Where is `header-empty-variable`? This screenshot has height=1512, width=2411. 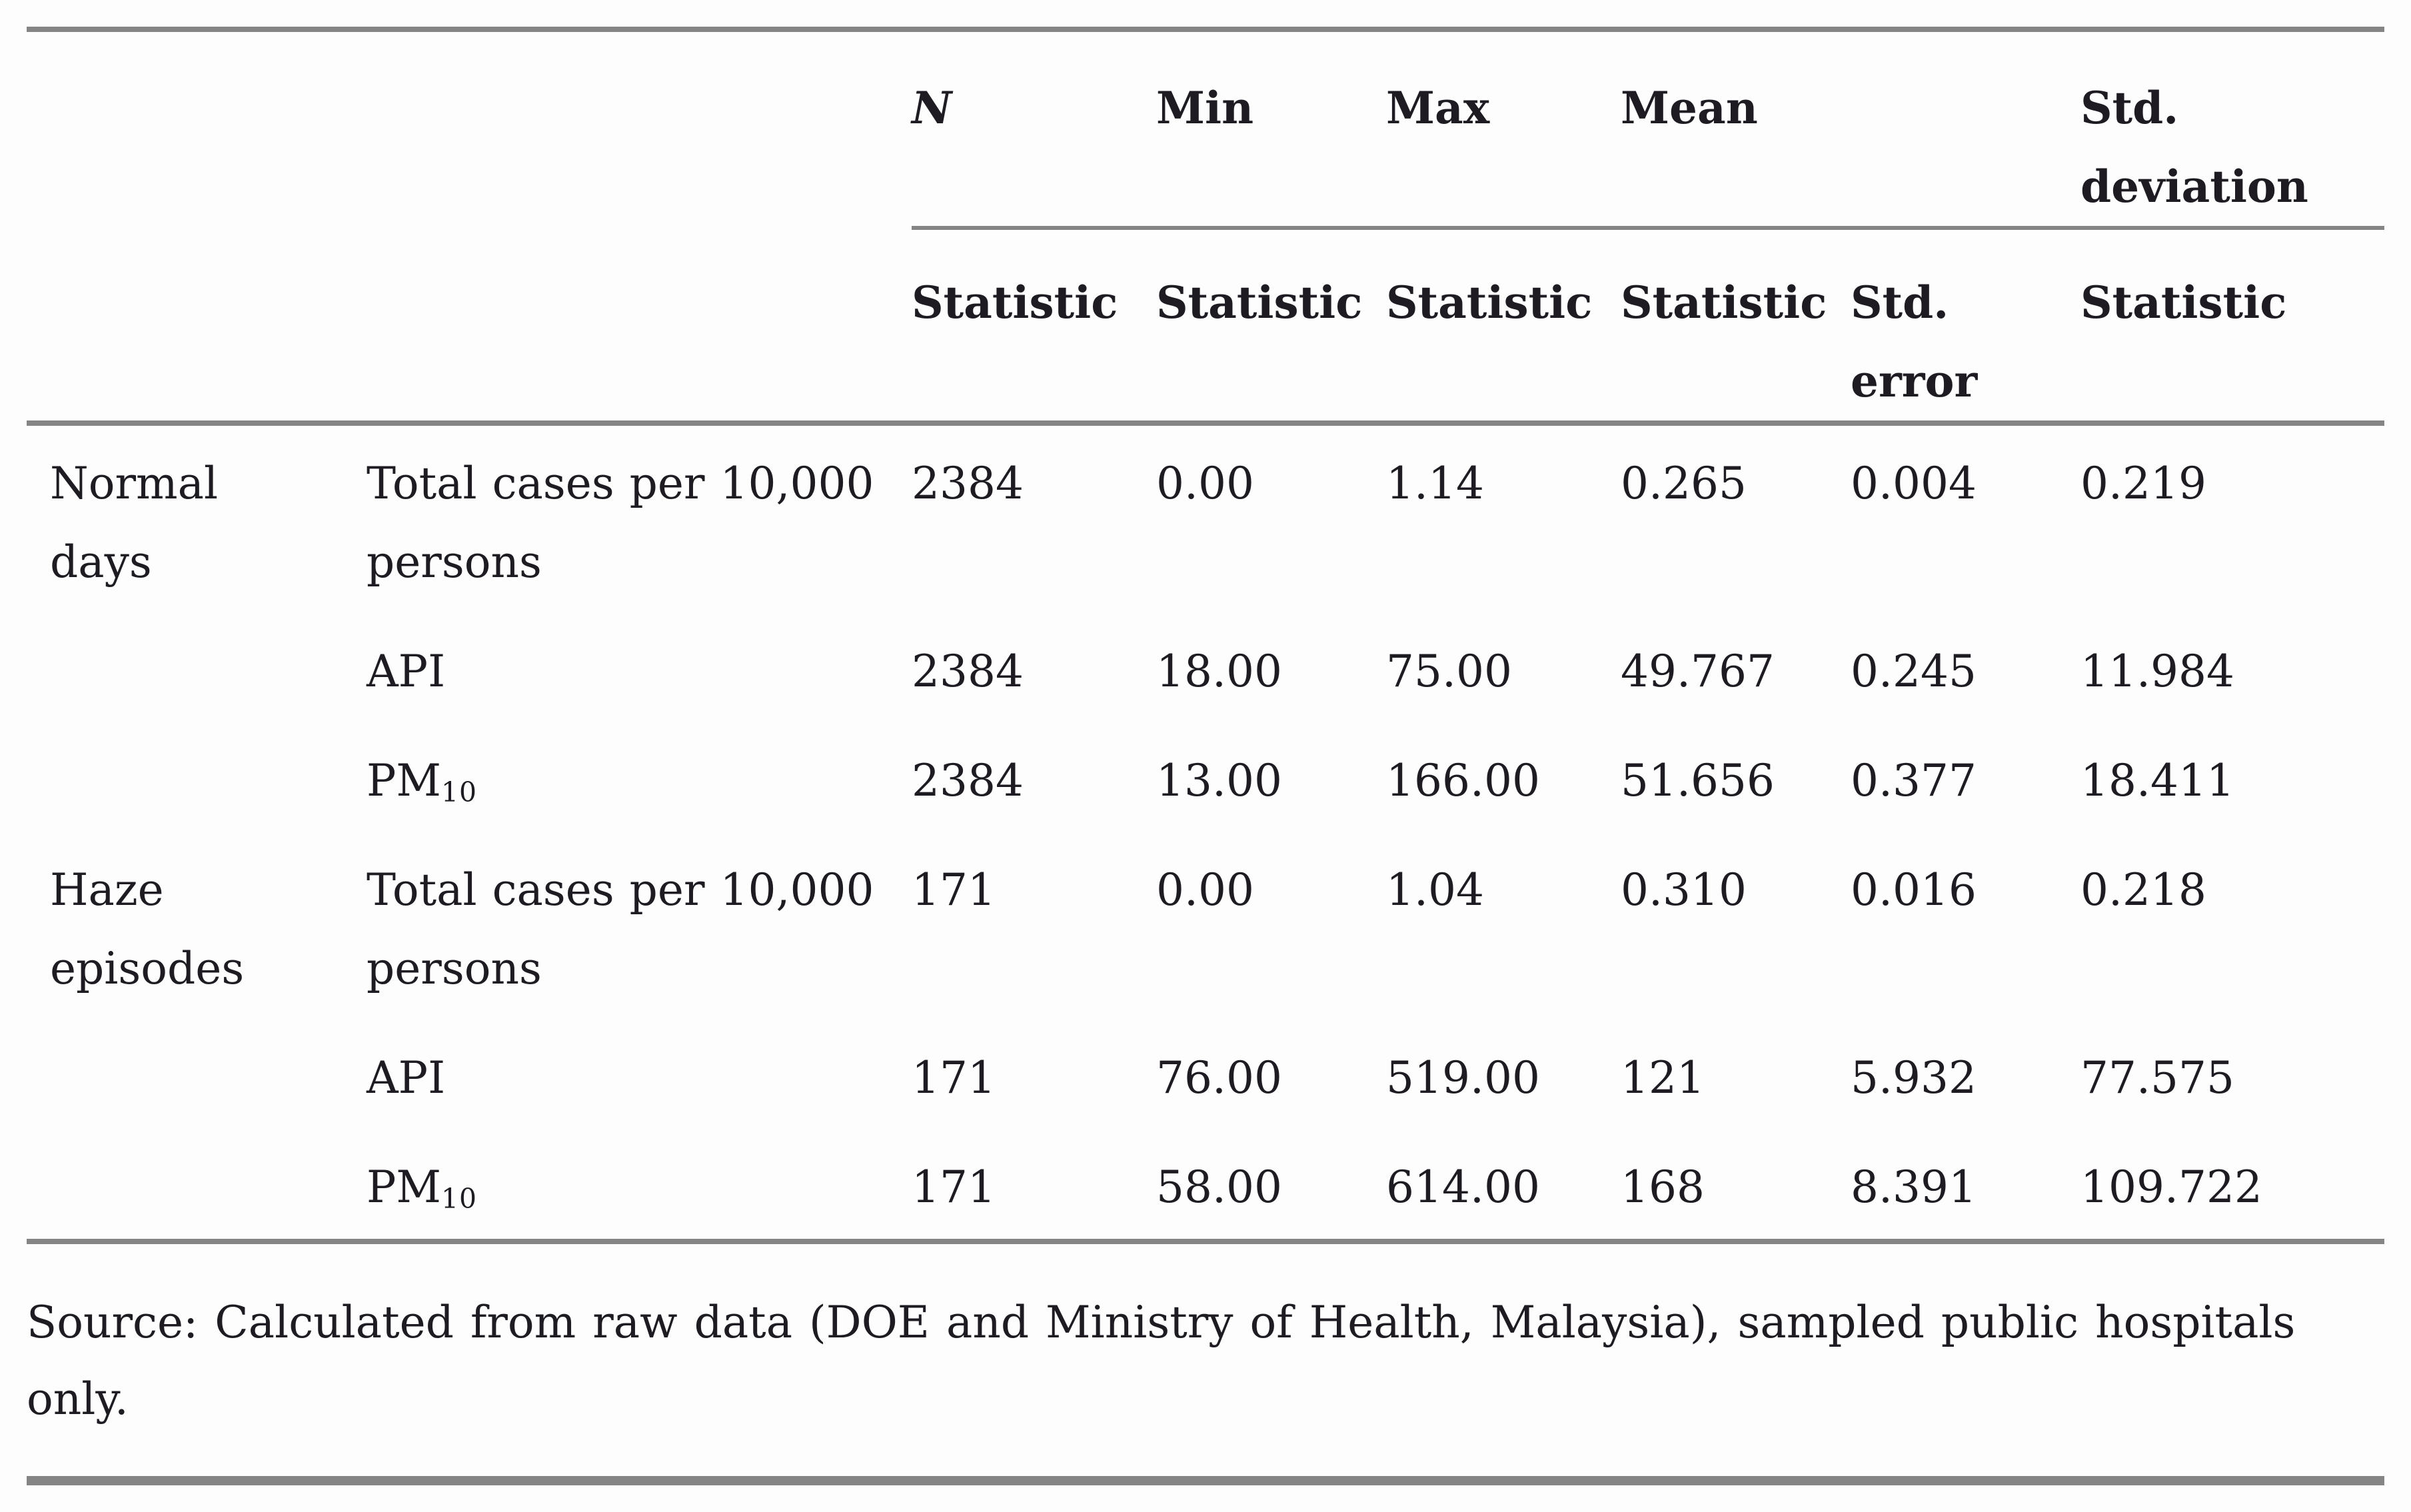 header-empty-variable is located at coordinates (639, 130).